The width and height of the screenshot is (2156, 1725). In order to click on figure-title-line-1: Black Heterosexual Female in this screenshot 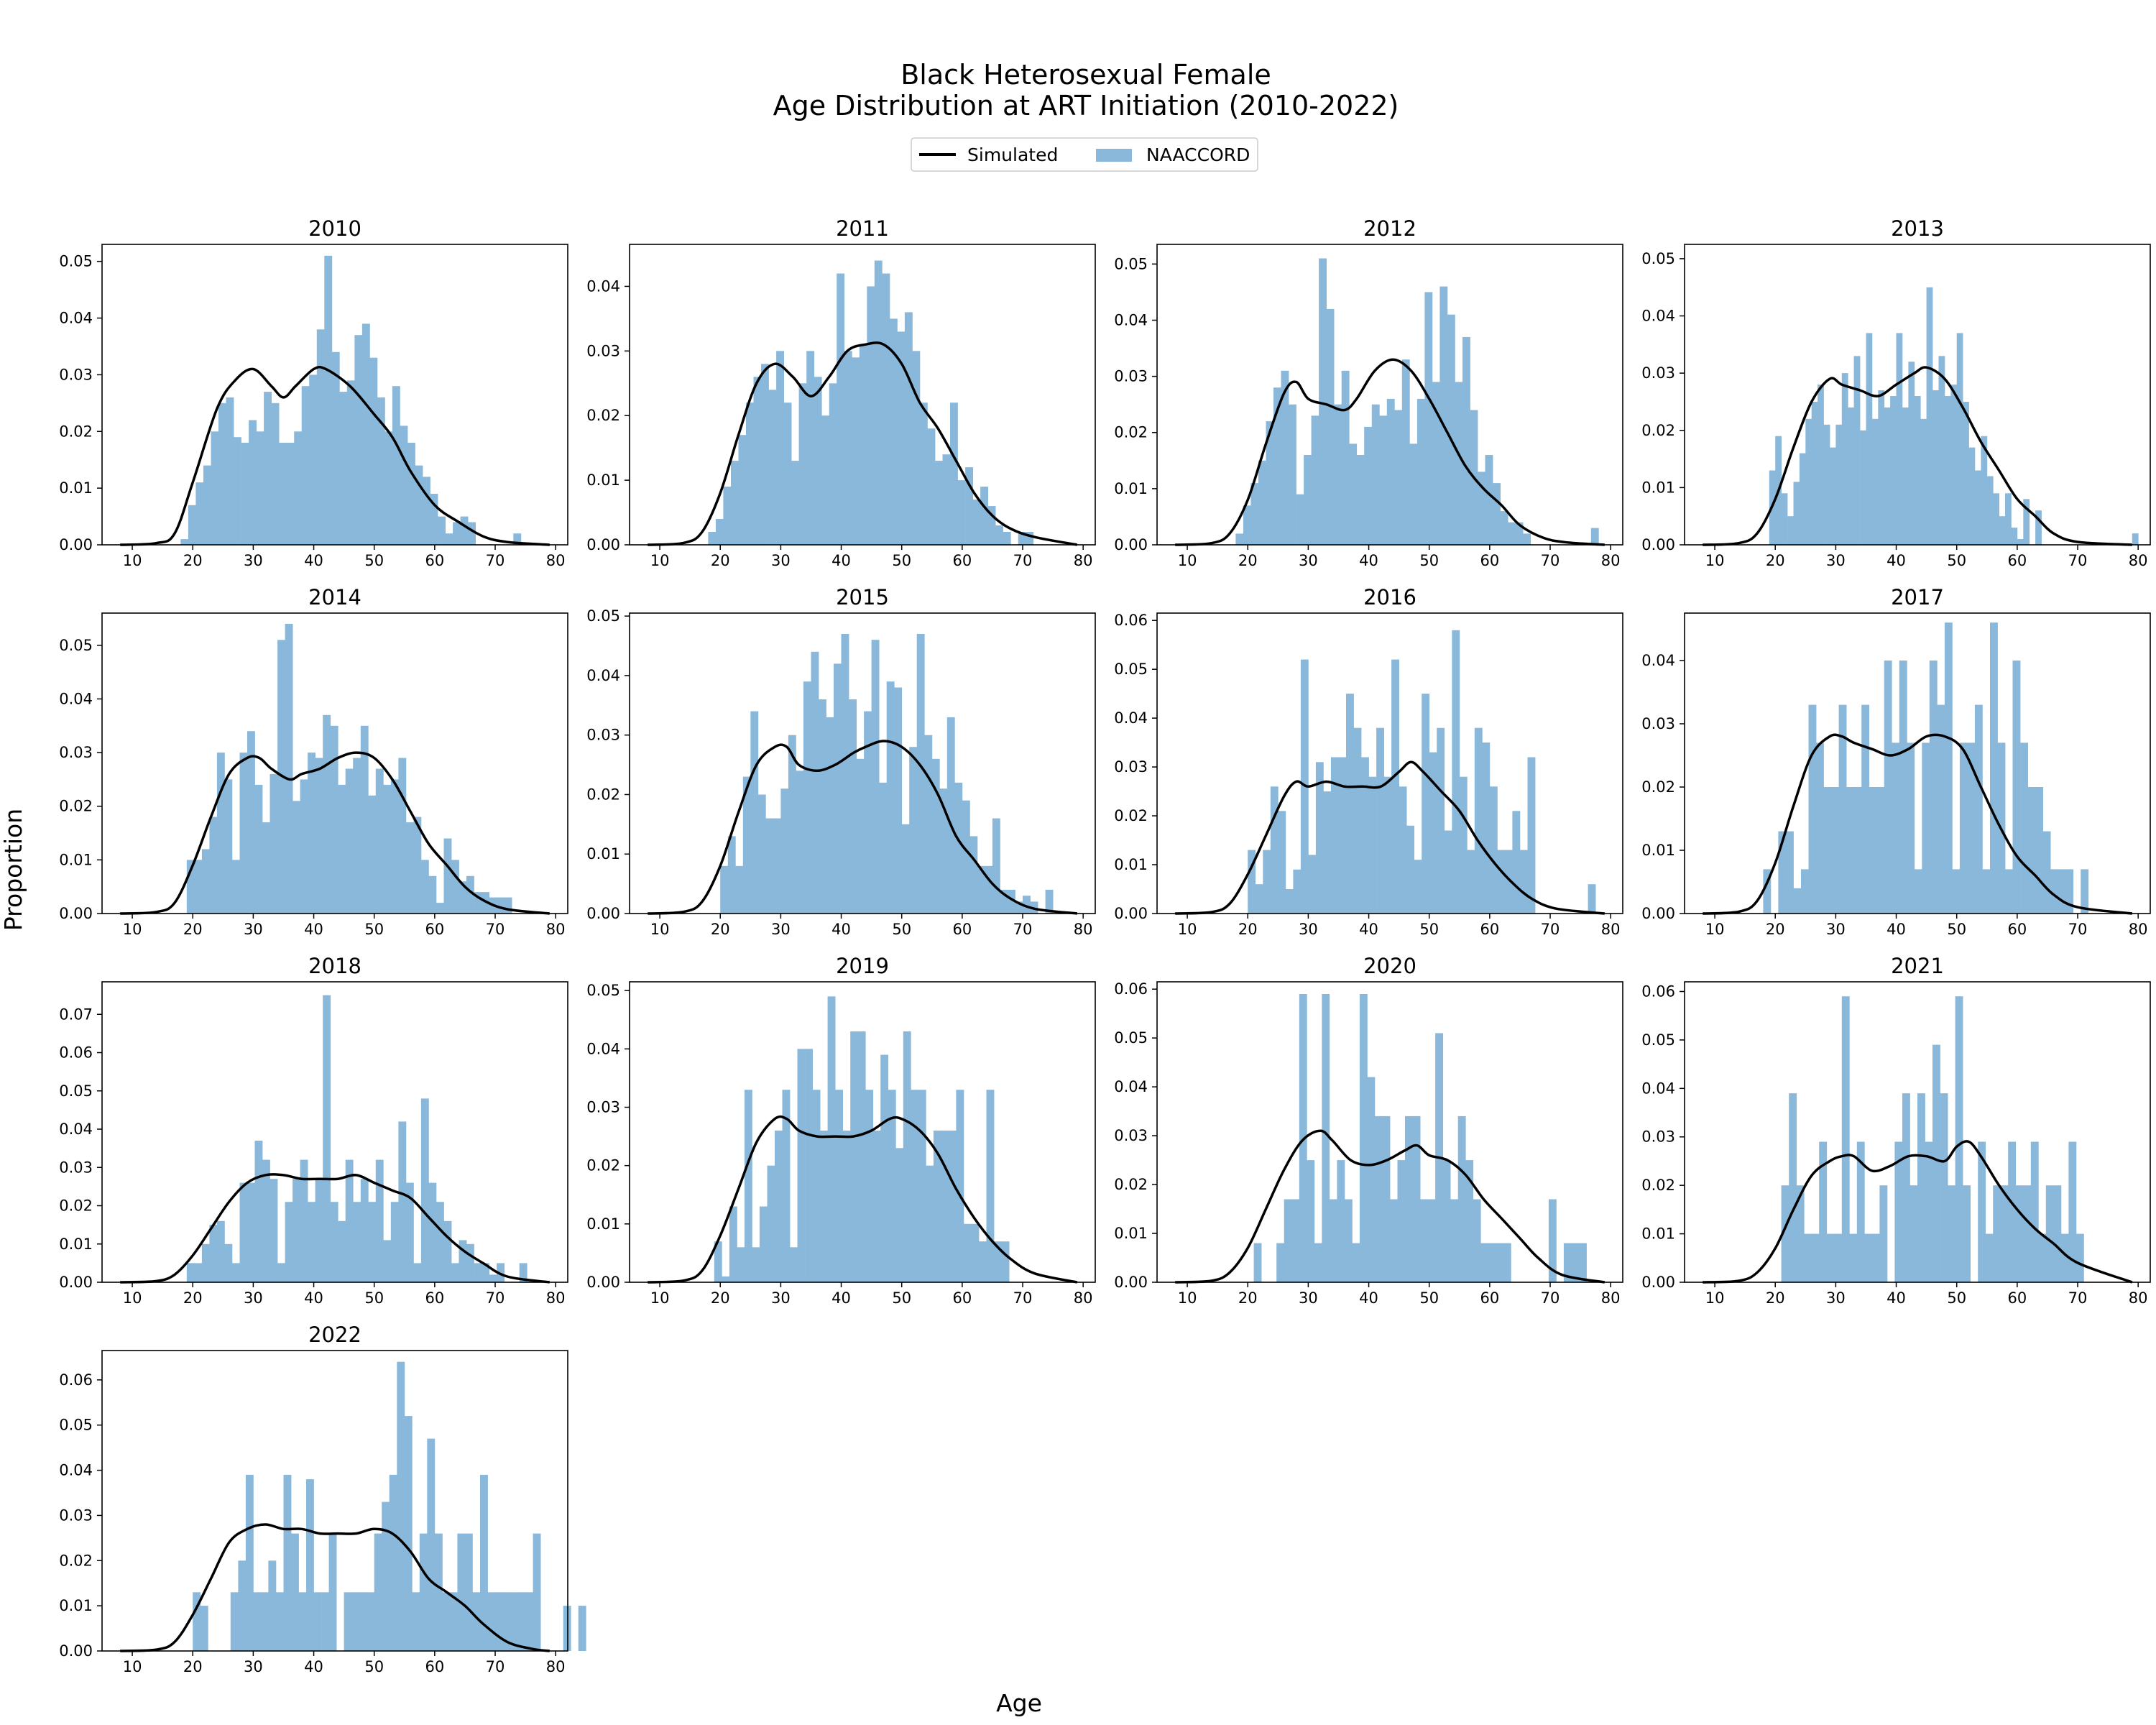, I will do `click(1085, 75)`.